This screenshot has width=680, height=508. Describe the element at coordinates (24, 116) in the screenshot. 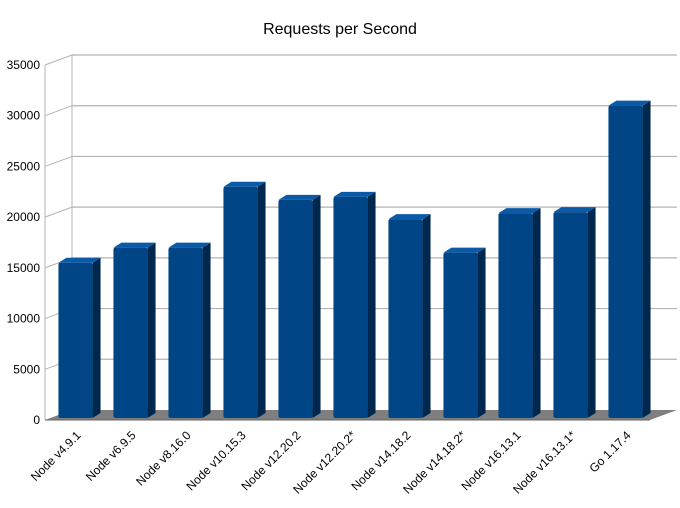

I see `y-tick-label: 30000` at that location.